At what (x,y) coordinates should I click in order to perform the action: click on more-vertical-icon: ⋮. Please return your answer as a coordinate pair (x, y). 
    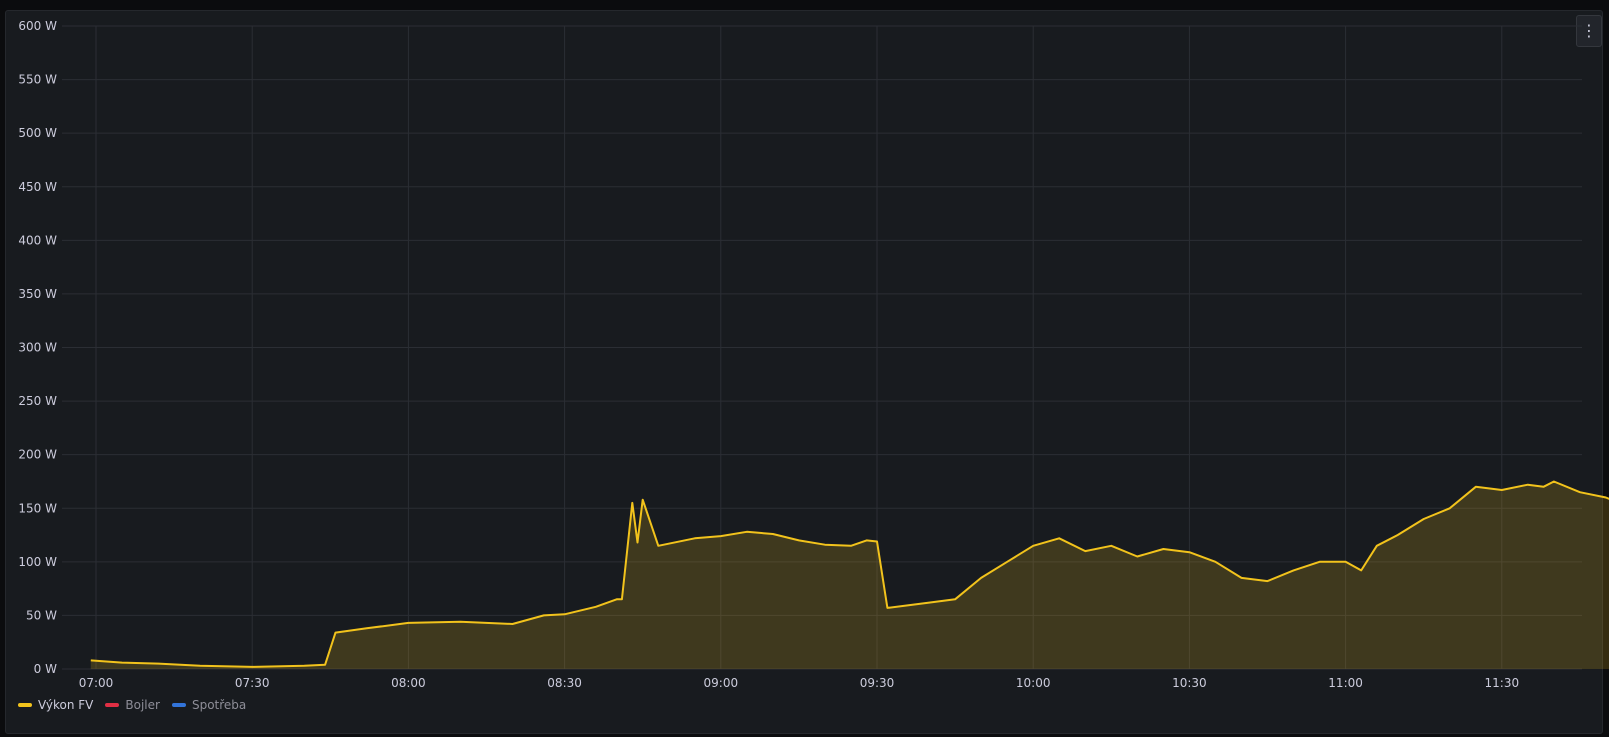
    Looking at the image, I should click on (1589, 30).